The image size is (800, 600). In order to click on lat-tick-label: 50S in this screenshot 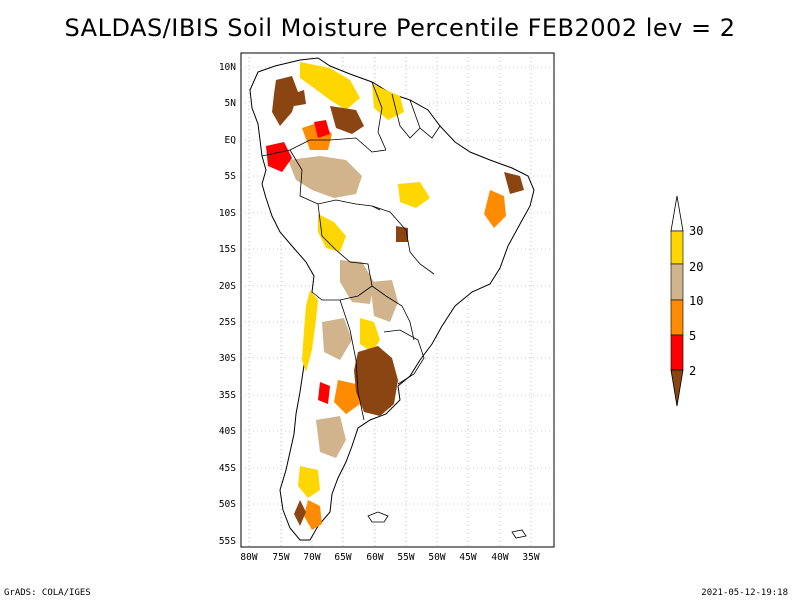, I will do `click(227, 504)`.